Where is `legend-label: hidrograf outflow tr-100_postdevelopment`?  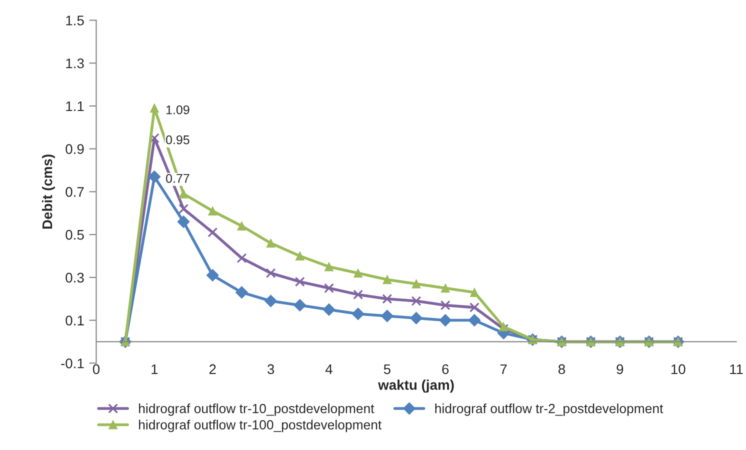
legend-label: hidrograf outflow tr-100_postdevelopment is located at coordinates (260, 426).